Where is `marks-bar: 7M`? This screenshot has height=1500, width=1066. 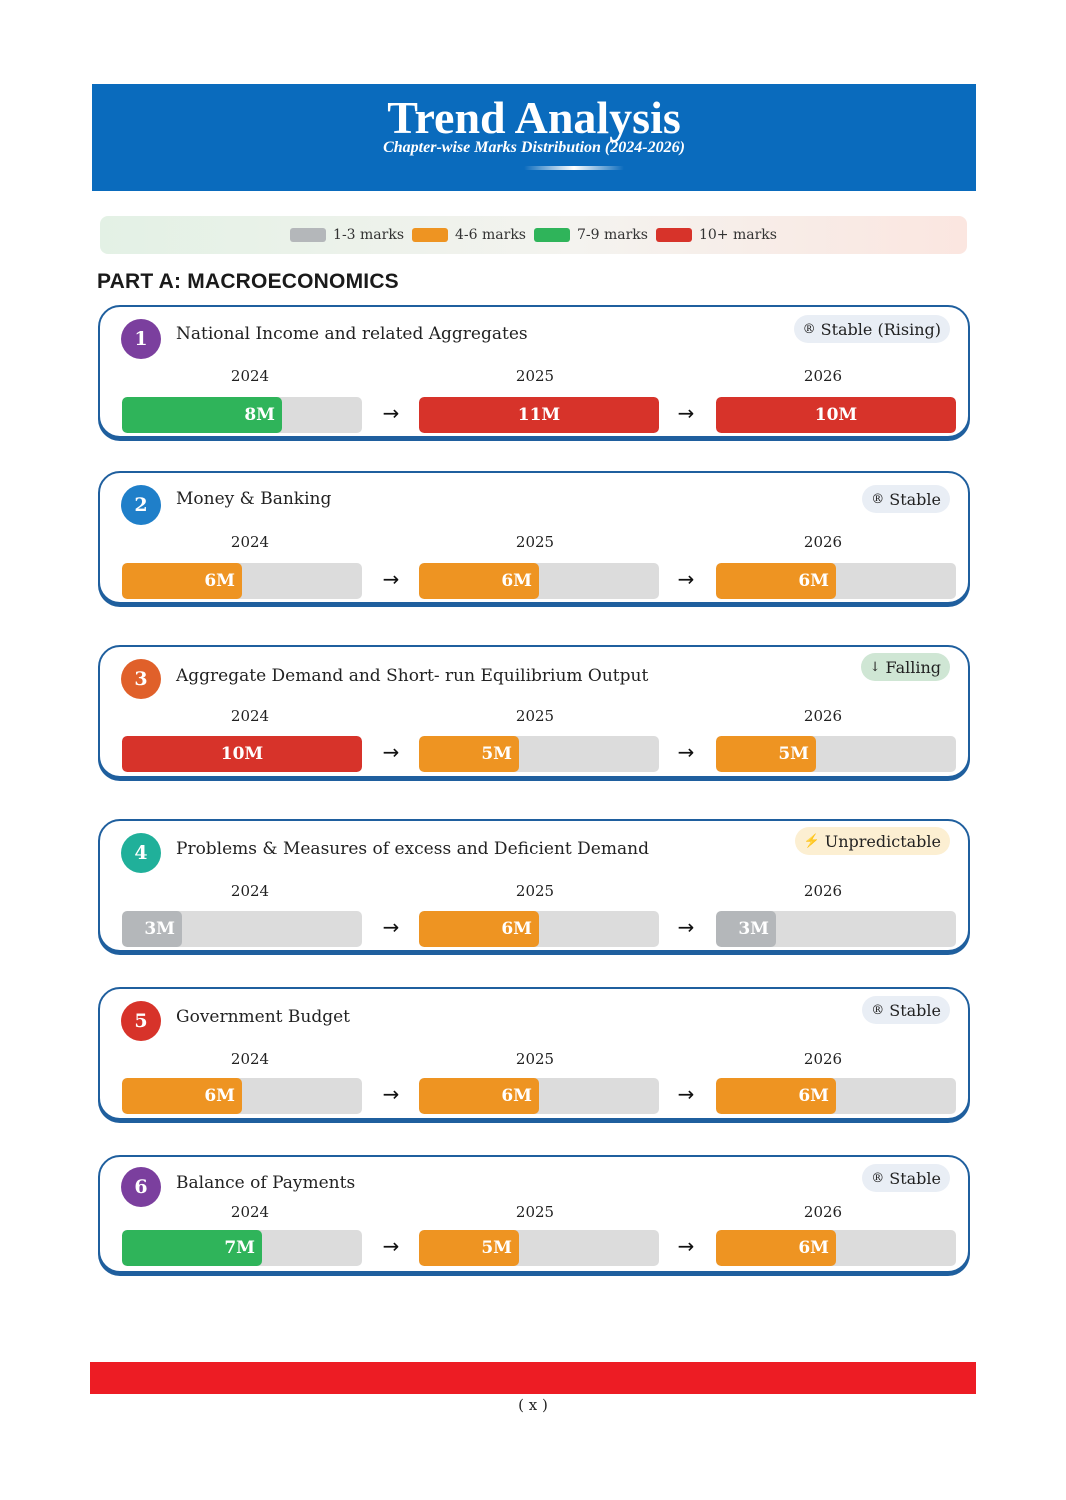 marks-bar: 7M is located at coordinates (242, 1248).